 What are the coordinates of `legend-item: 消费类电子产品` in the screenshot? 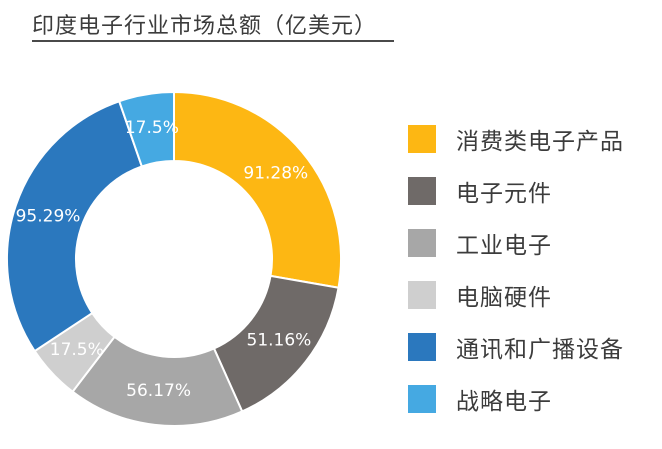 It's located at (516, 139).